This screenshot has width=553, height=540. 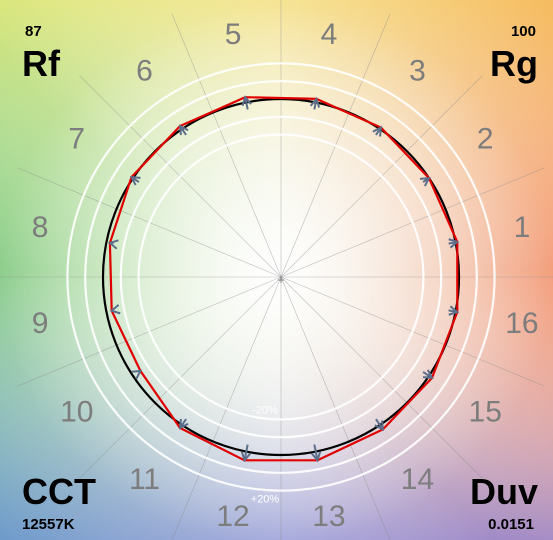 What do you see at coordinates (76, 138) in the screenshot?
I see `hue-bin-label: 7` at bounding box center [76, 138].